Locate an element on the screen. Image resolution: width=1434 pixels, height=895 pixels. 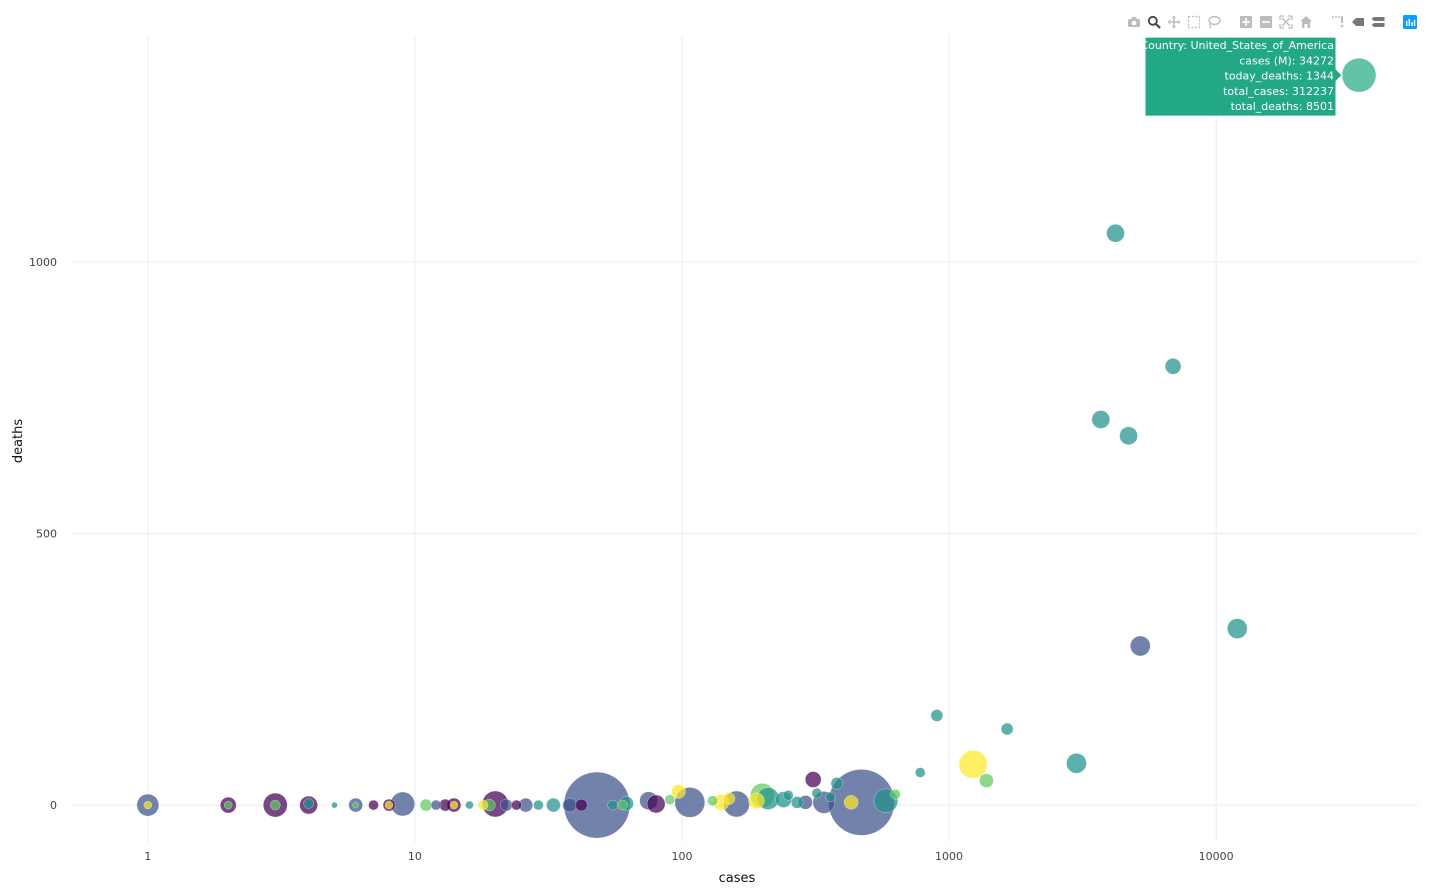
zoom-out-icon is located at coordinates (1266, 22).